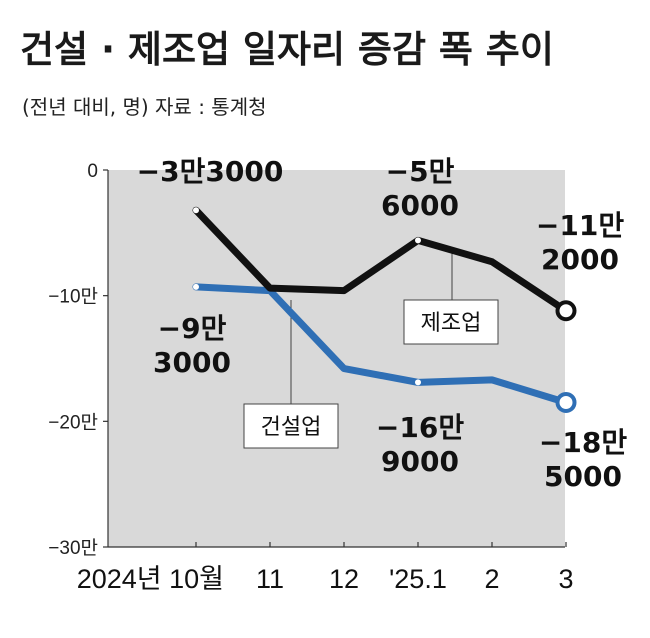 This screenshot has height=638, width=650. I want to click on y-tick-label: −10만, so click(73, 297).